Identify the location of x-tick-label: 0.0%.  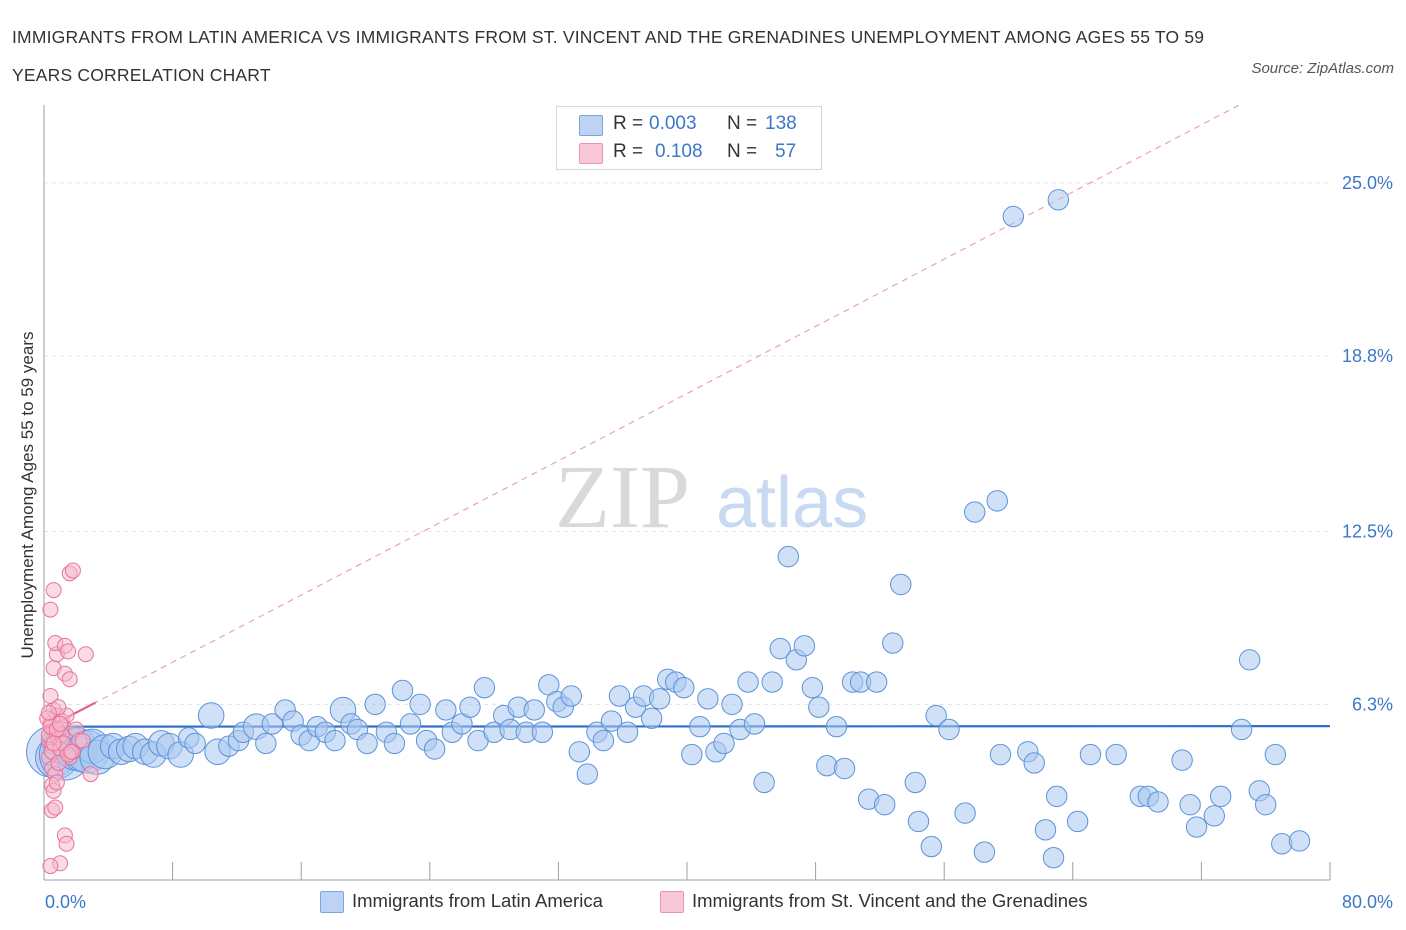
(65, 902).